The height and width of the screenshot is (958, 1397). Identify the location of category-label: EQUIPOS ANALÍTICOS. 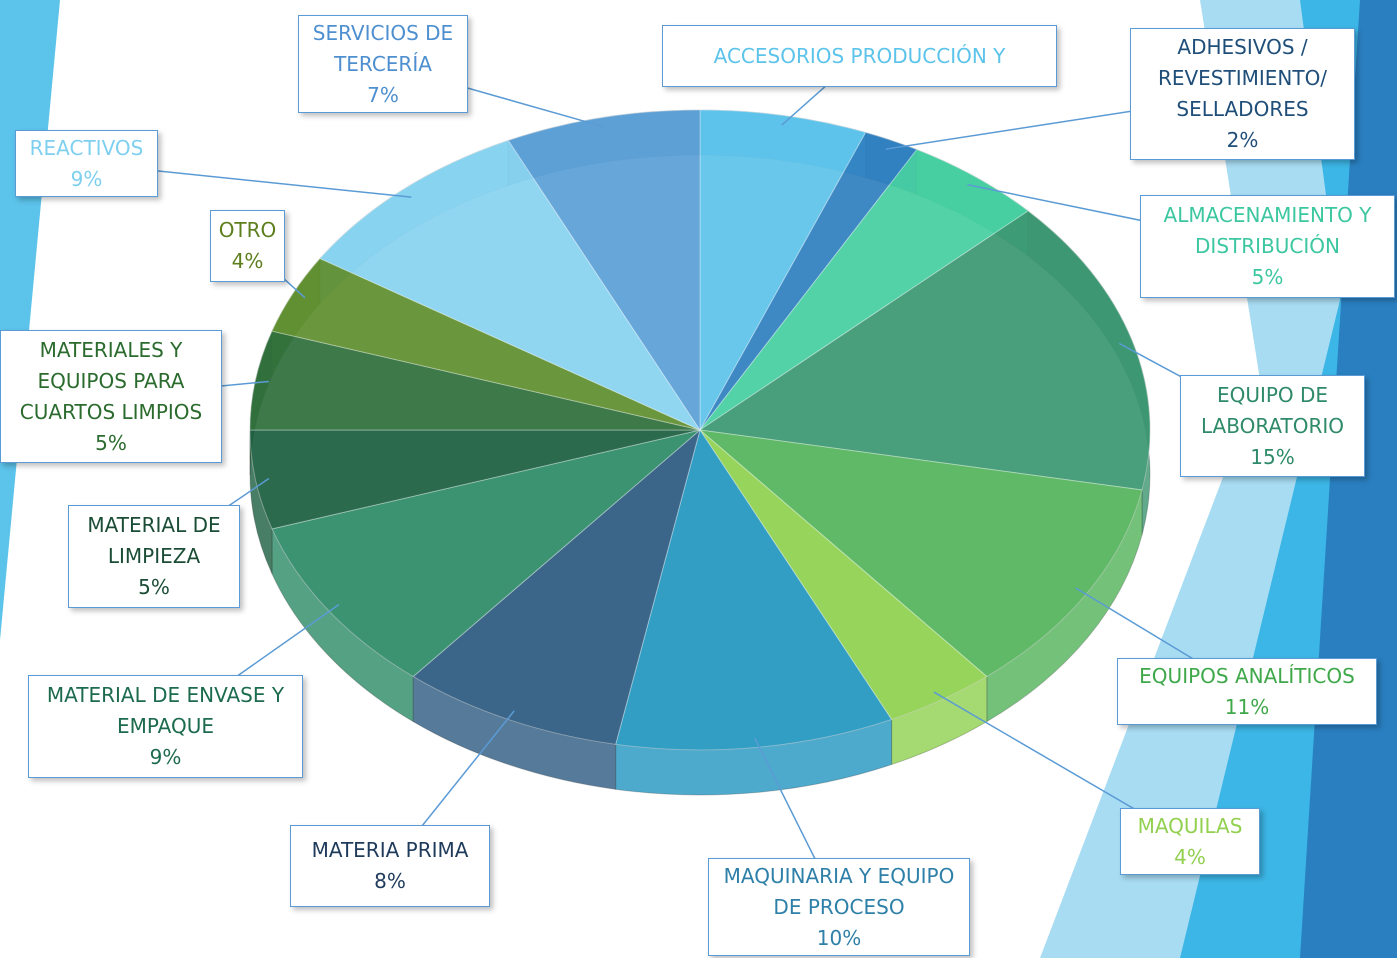
(1247, 675).